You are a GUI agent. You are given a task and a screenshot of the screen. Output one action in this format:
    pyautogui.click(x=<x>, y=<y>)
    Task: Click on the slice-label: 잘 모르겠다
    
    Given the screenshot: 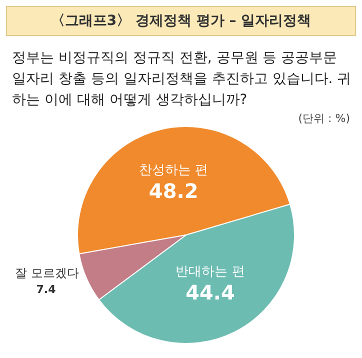 What is the action you would take?
    pyautogui.click(x=47, y=273)
    